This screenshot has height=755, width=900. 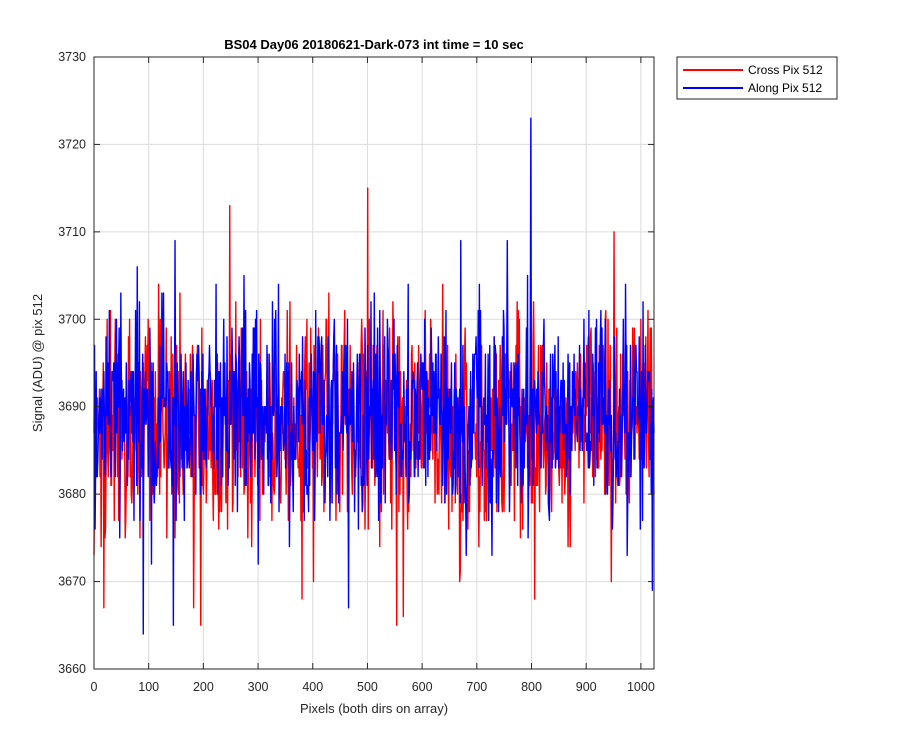 What do you see at coordinates (37, 363) in the screenshot?
I see `y-axis-label: Signal (ADU) @ pix 512` at bounding box center [37, 363].